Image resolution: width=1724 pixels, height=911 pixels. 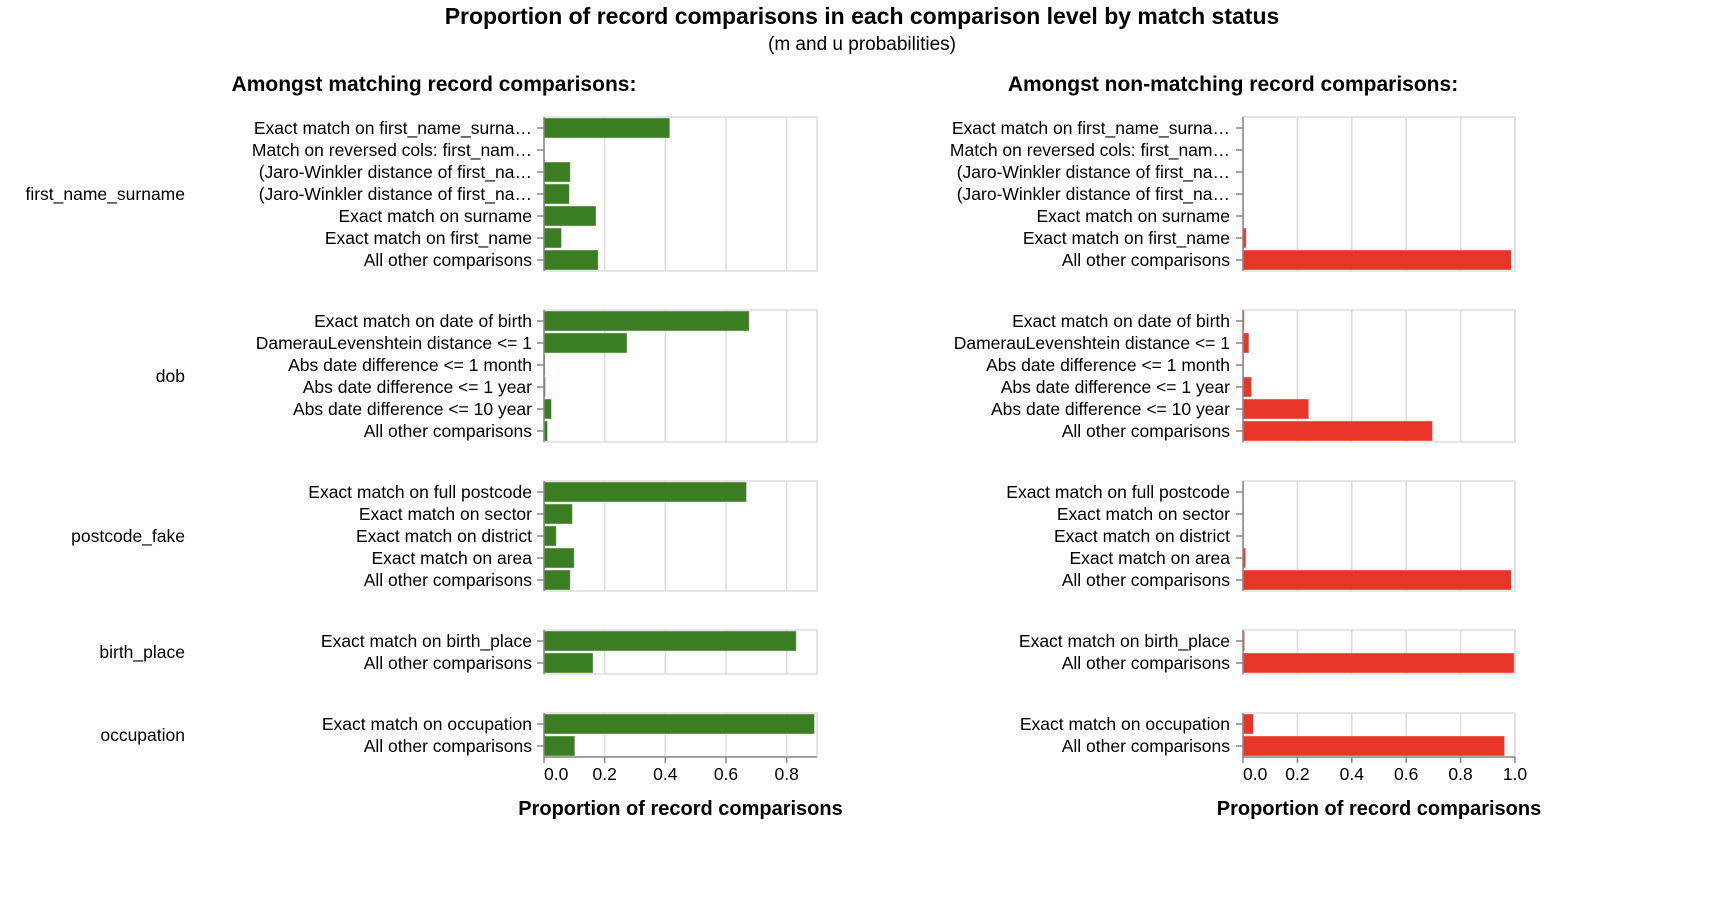 What do you see at coordinates (1515, 774) in the screenshot?
I see `x-tick-label: 1.0` at bounding box center [1515, 774].